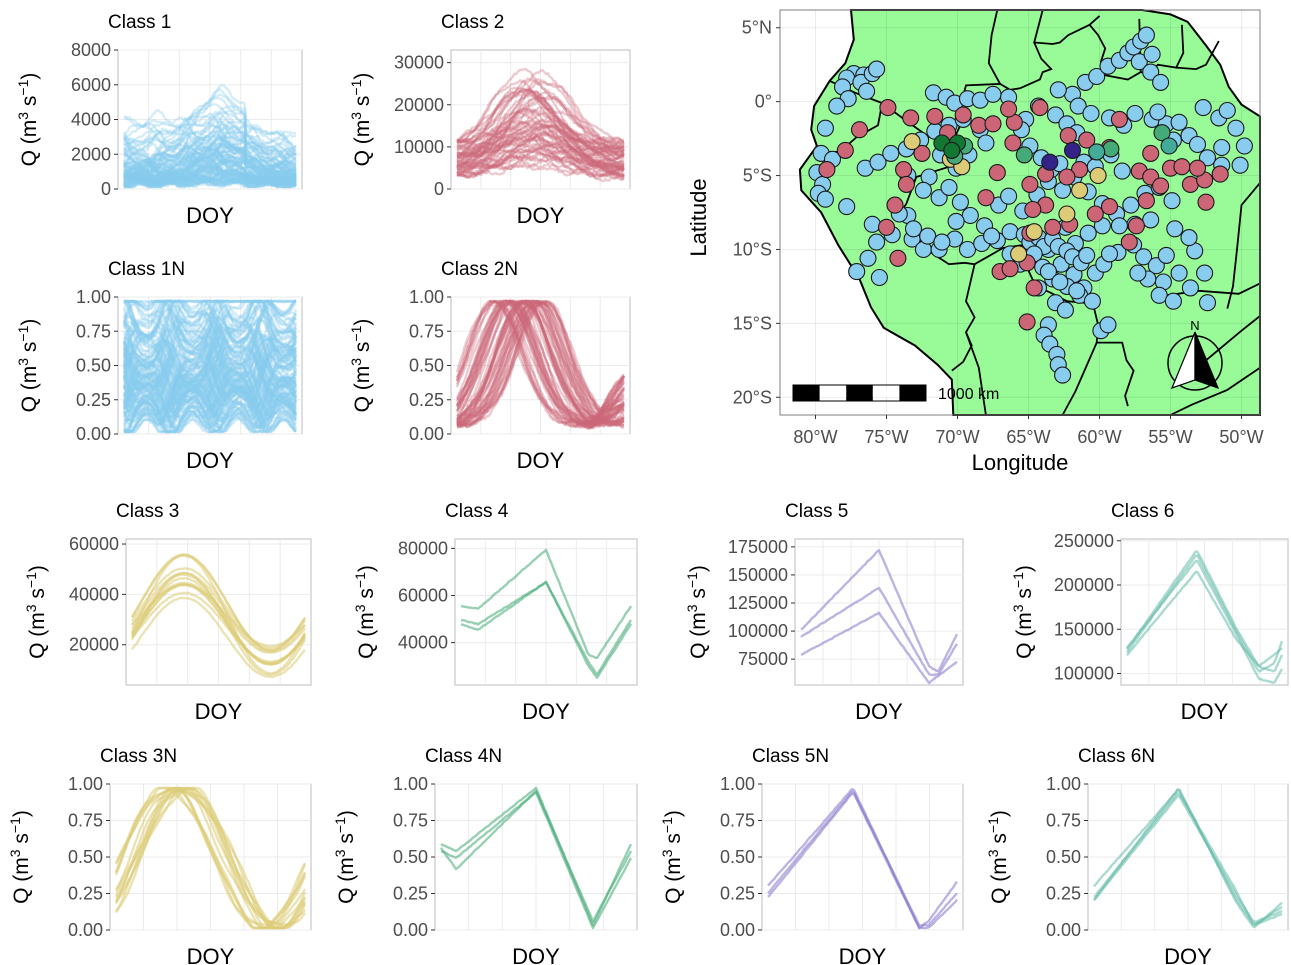 This screenshot has width=1291, height=965. What do you see at coordinates (737, 930) in the screenshot?
I see `y-tick-label: 0.00` at bounding box center [737, 930].